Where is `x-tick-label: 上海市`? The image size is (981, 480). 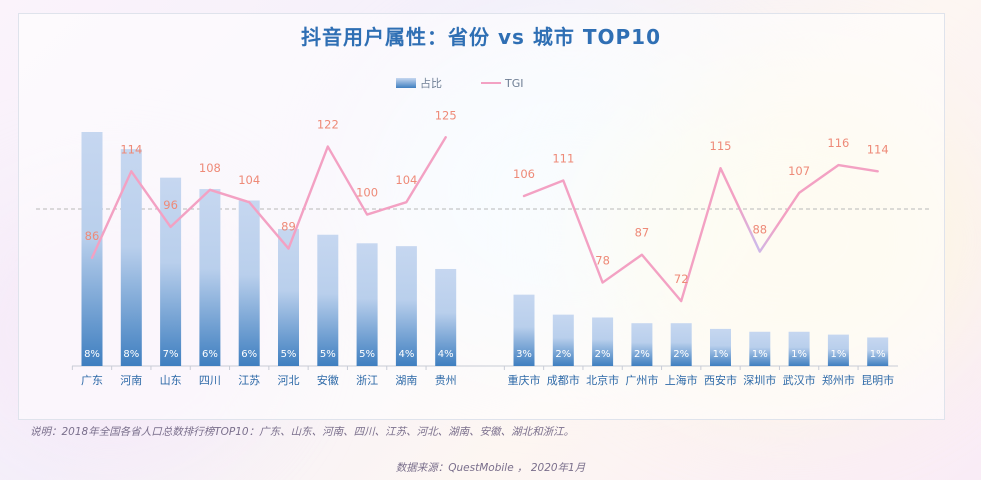 x-tick-label: 上海市 is located at coordinates (681, 380).